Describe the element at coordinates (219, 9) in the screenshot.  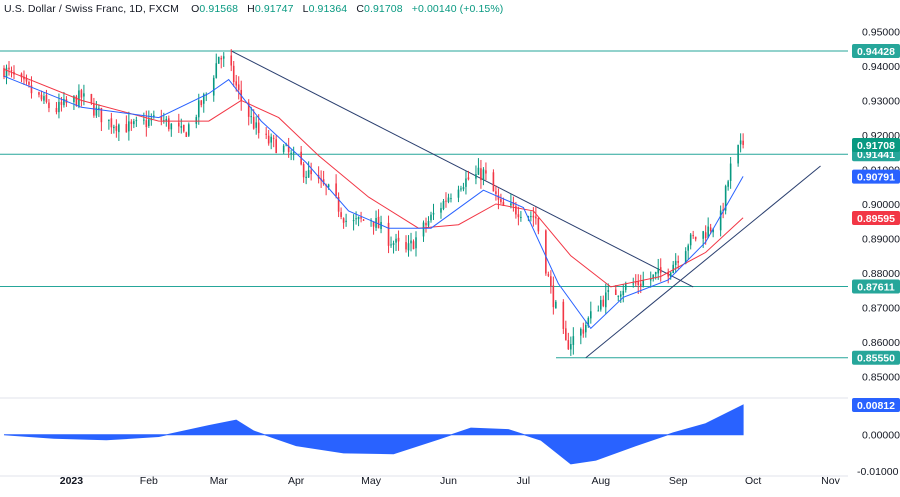
I see `open-value: 0.91568` at that location.